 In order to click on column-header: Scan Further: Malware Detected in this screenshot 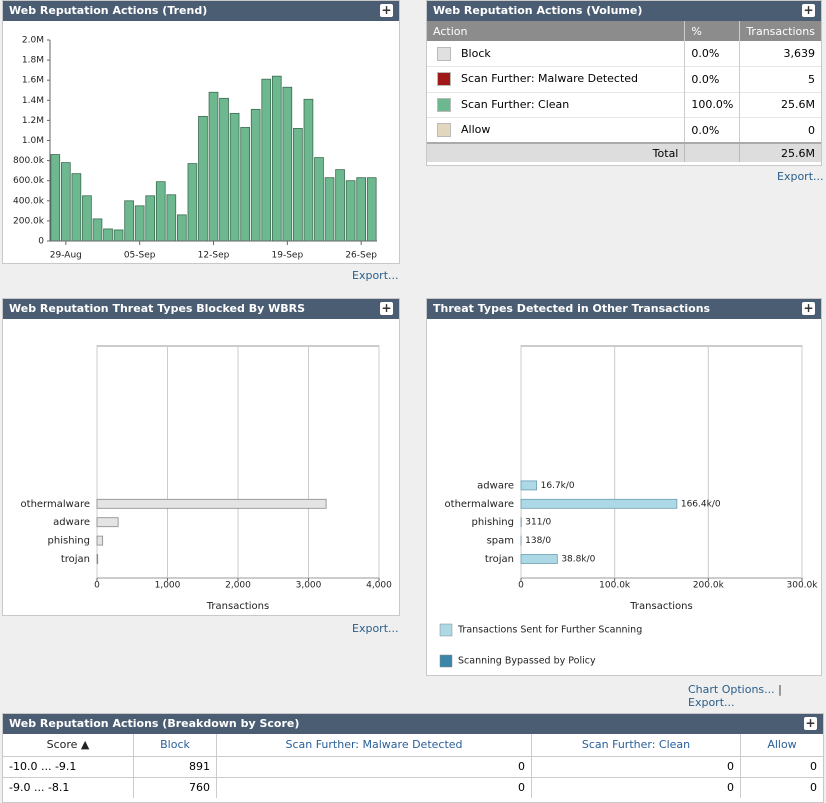, I will do `click(374, 745)`.